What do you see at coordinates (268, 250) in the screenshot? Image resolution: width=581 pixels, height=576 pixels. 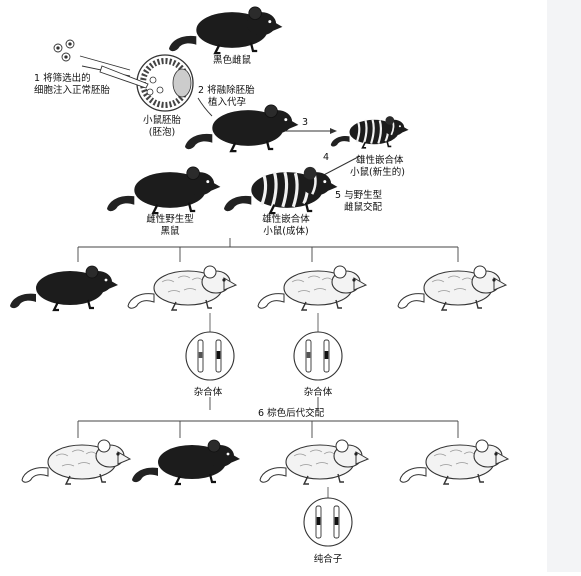 I see `f1-cross-lines` at bounding box center [268, 250].